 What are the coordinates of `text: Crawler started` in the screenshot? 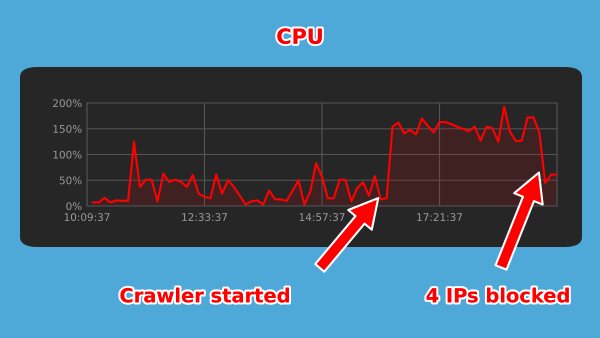 It's located at (204, 295).